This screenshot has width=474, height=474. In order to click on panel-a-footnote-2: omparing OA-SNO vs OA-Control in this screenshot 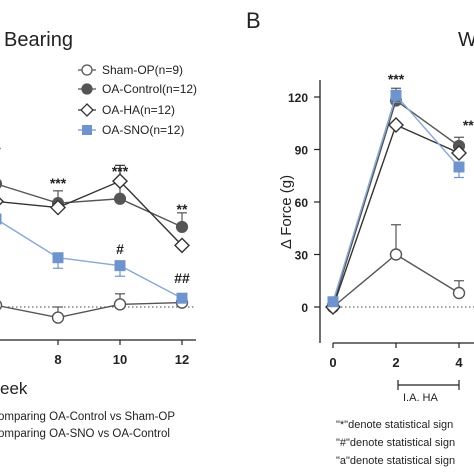, I will do `click(85, 434)`.